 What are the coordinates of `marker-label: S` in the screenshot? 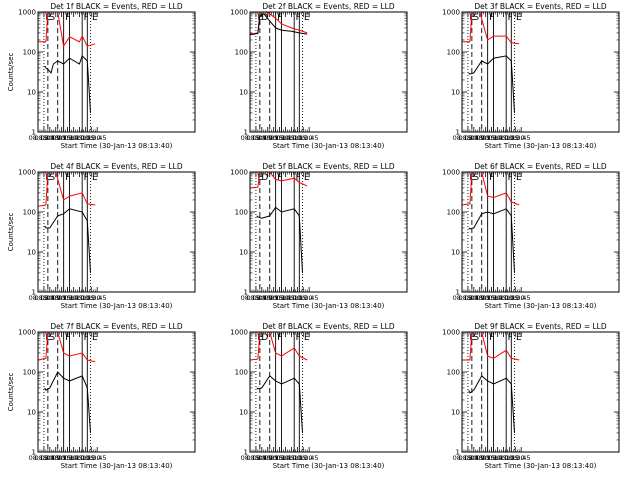 It's located at (52, 18).